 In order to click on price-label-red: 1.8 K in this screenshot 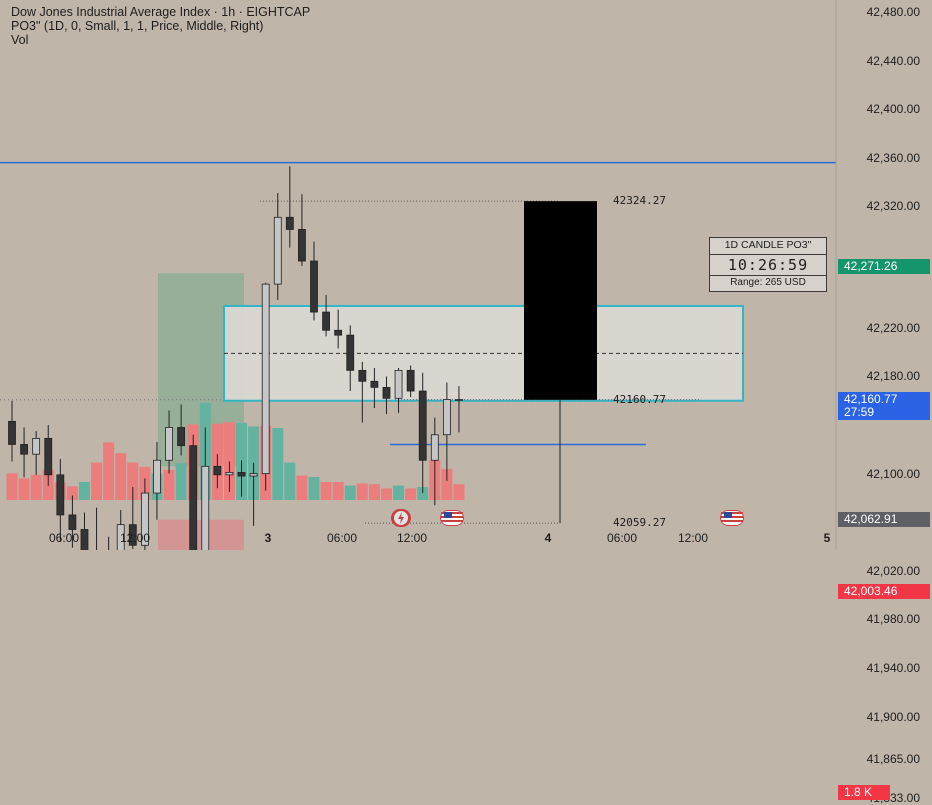, I will do `click(864, 792)`.